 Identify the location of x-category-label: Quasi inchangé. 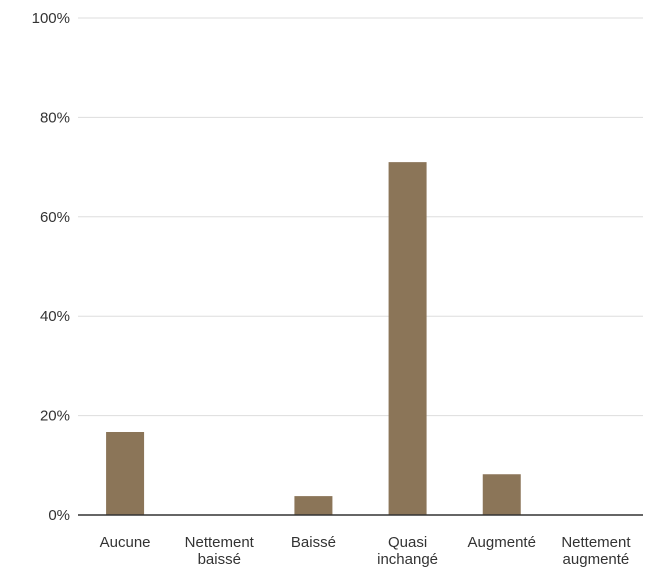
(407, 551).